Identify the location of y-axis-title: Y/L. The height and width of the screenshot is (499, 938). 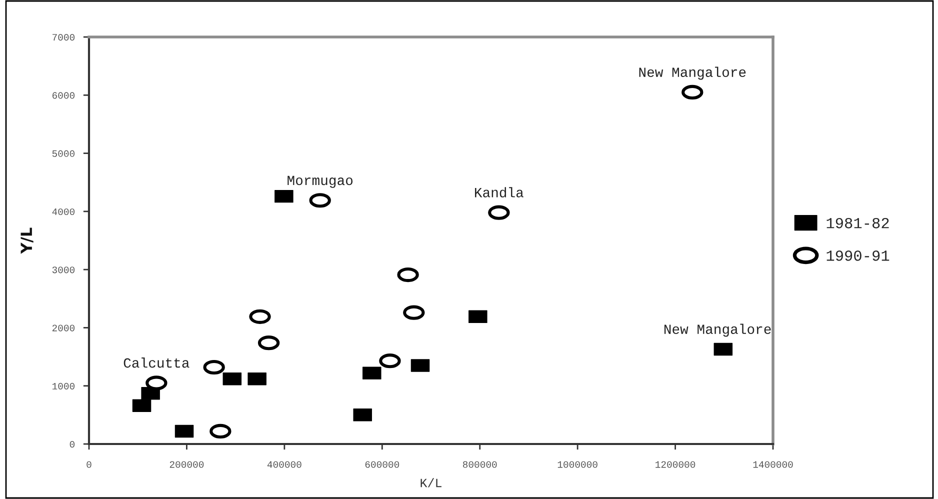
(27, 241).